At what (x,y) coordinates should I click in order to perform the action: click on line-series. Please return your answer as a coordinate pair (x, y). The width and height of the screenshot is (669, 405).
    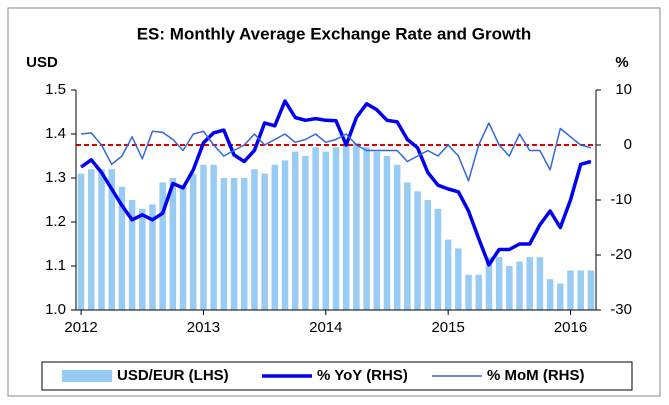
    Looking at the image, I should click on (336, 152).